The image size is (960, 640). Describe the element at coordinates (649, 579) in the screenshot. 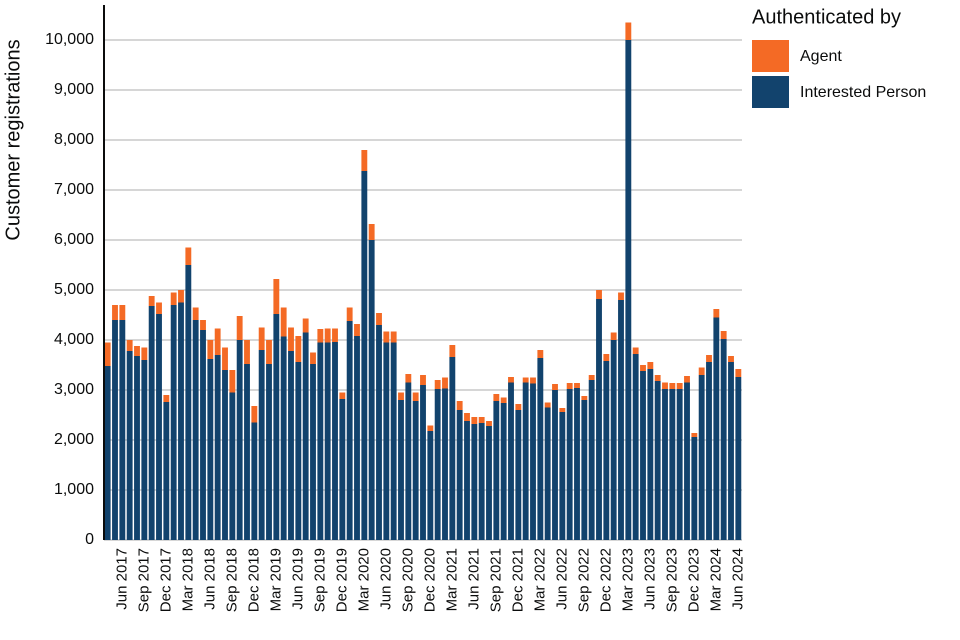

I see `x-tick-label: Jun 2023` at that location.